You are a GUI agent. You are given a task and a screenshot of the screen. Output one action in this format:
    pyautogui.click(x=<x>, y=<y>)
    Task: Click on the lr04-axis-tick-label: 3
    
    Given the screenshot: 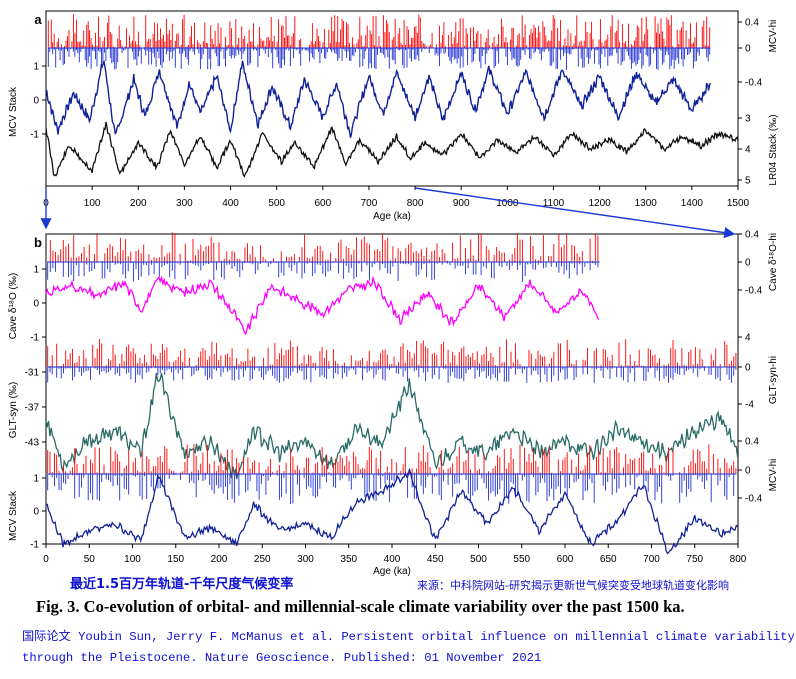 What is the action you would take?
    pyautogui.click(x=748, y=119)
    